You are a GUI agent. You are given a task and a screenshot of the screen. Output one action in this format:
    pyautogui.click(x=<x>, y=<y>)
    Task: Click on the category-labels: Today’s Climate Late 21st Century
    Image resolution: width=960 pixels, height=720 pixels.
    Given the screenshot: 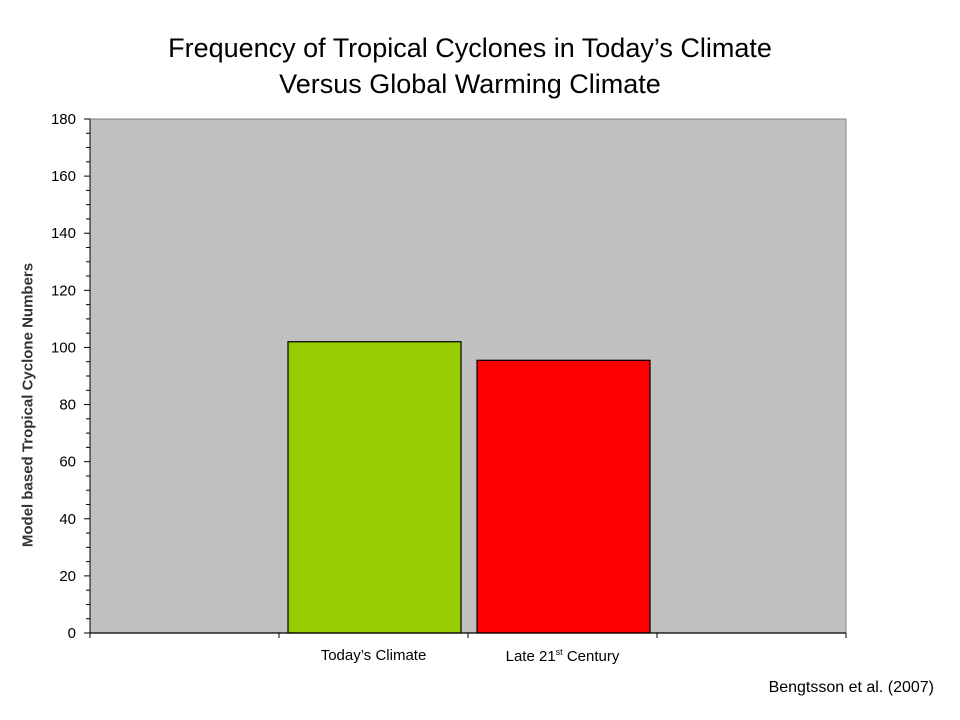 What is the action you would take?
    pyautogui.click(x=480, y=659)
    